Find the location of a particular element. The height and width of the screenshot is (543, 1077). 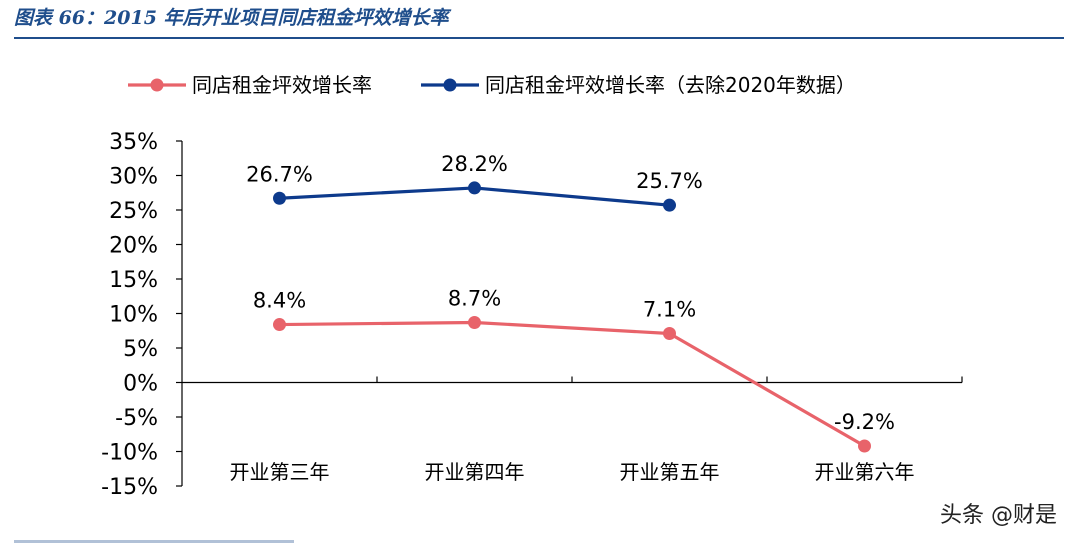

figure-title: 图表 66：2015 年后开业项目同店租金坪效增长率 is located at coordinates (231, 18).